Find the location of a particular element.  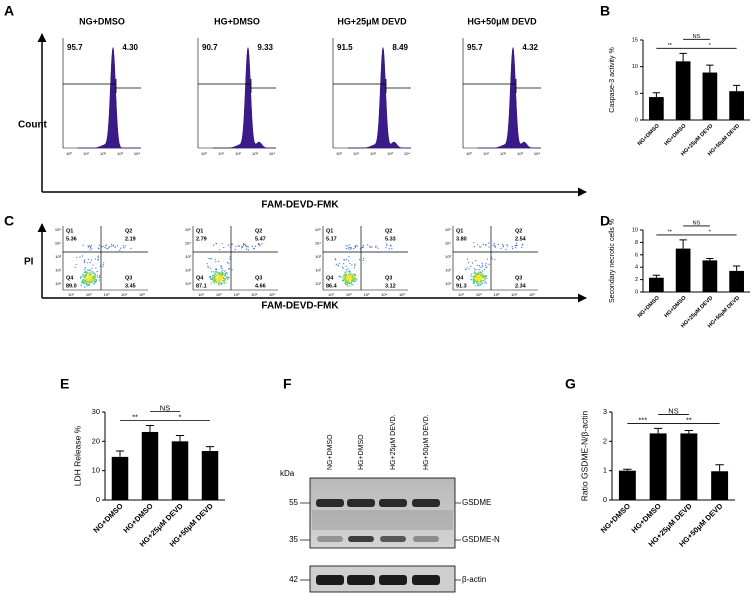

panel-label: G is located at coordinates (570, 384).